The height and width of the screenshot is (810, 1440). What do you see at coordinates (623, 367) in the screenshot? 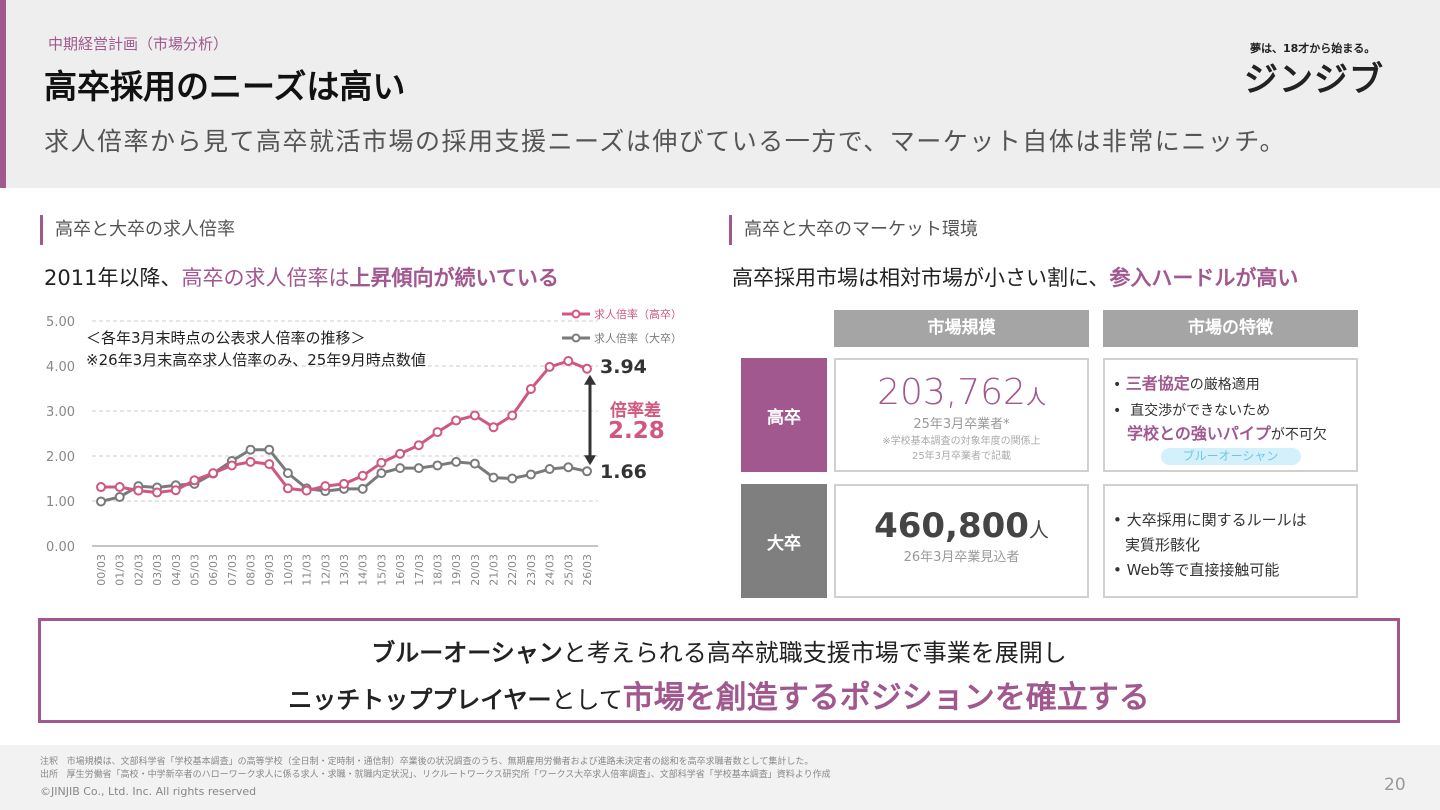
I see `high-value-label: 3.94` at bounding box center [623, 367].